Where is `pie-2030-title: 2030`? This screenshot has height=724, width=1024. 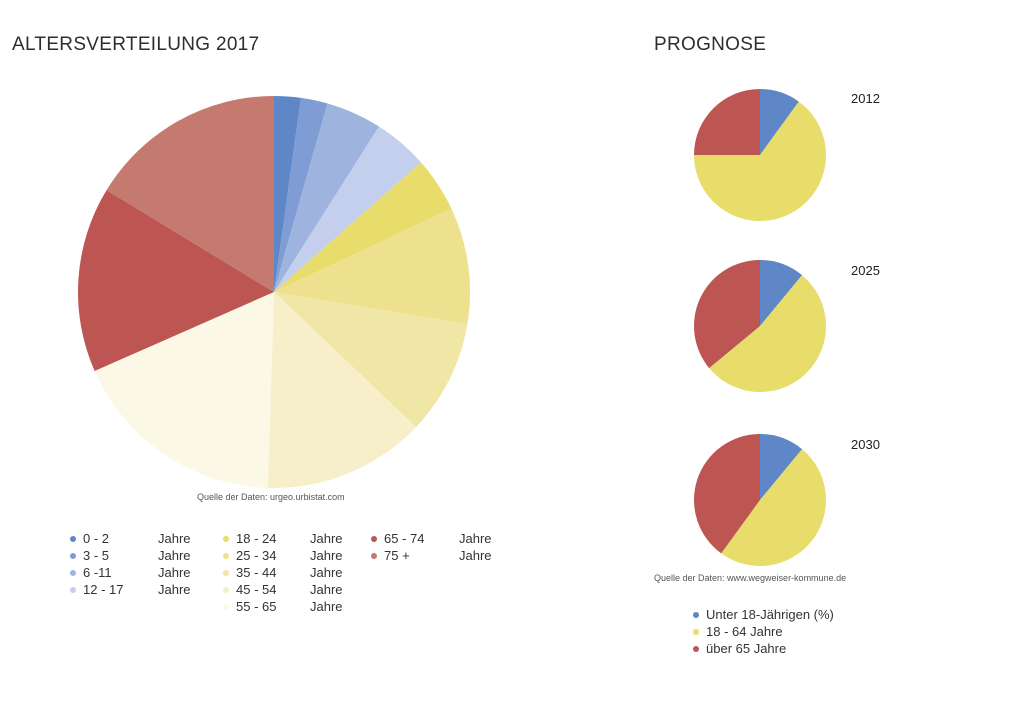 pie-2030-title: 2030 is located at coordinates (865, 444).